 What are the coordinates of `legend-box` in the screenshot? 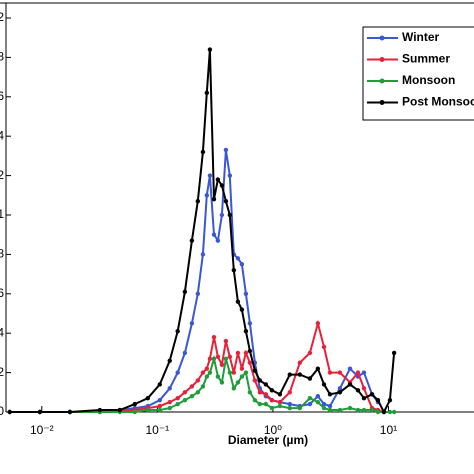 It's located at (418, 73).